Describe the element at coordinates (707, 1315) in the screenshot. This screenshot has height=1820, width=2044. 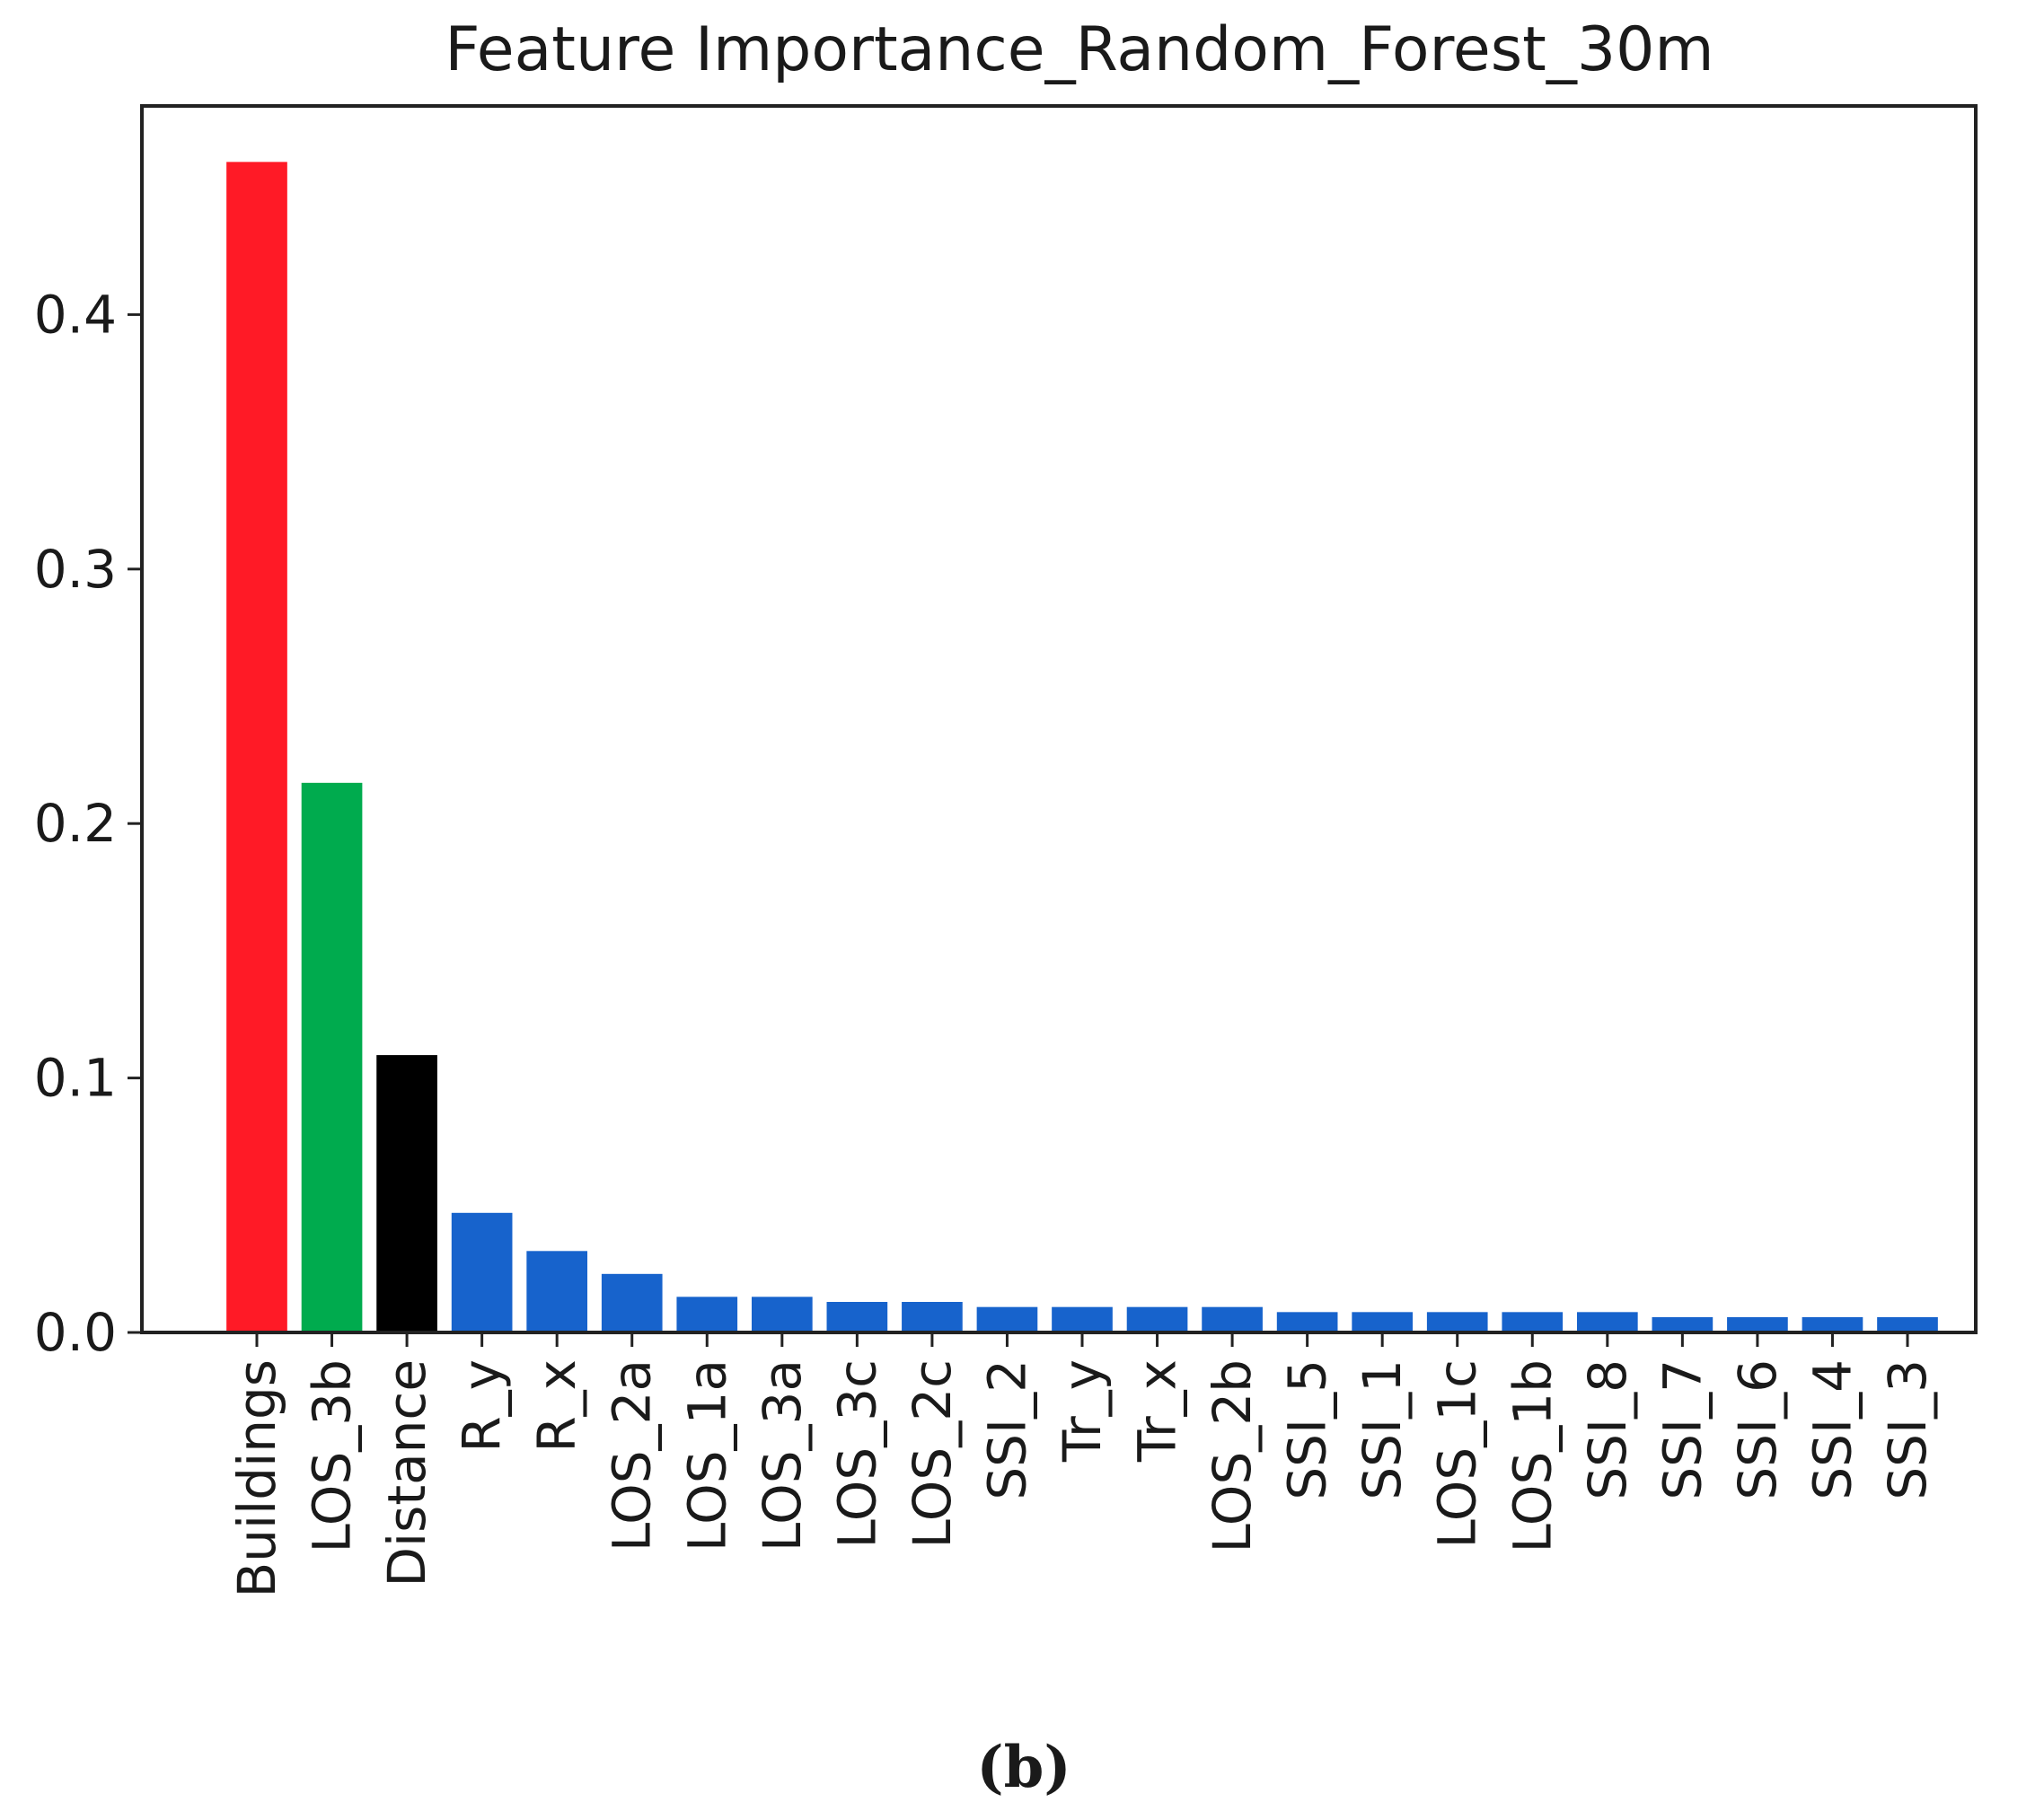
I see `bar-los-1a` at that location.